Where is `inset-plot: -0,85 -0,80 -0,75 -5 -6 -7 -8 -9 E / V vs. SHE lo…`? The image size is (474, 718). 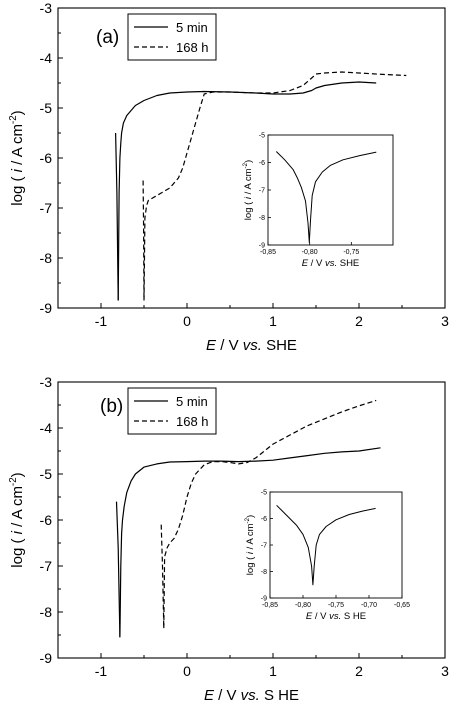
inset-plot: -0,85 -0,80 -0,75 -5 -6 -7 -8 -9 E / V vs. SHE lo… is located at coordinates (318, 201).